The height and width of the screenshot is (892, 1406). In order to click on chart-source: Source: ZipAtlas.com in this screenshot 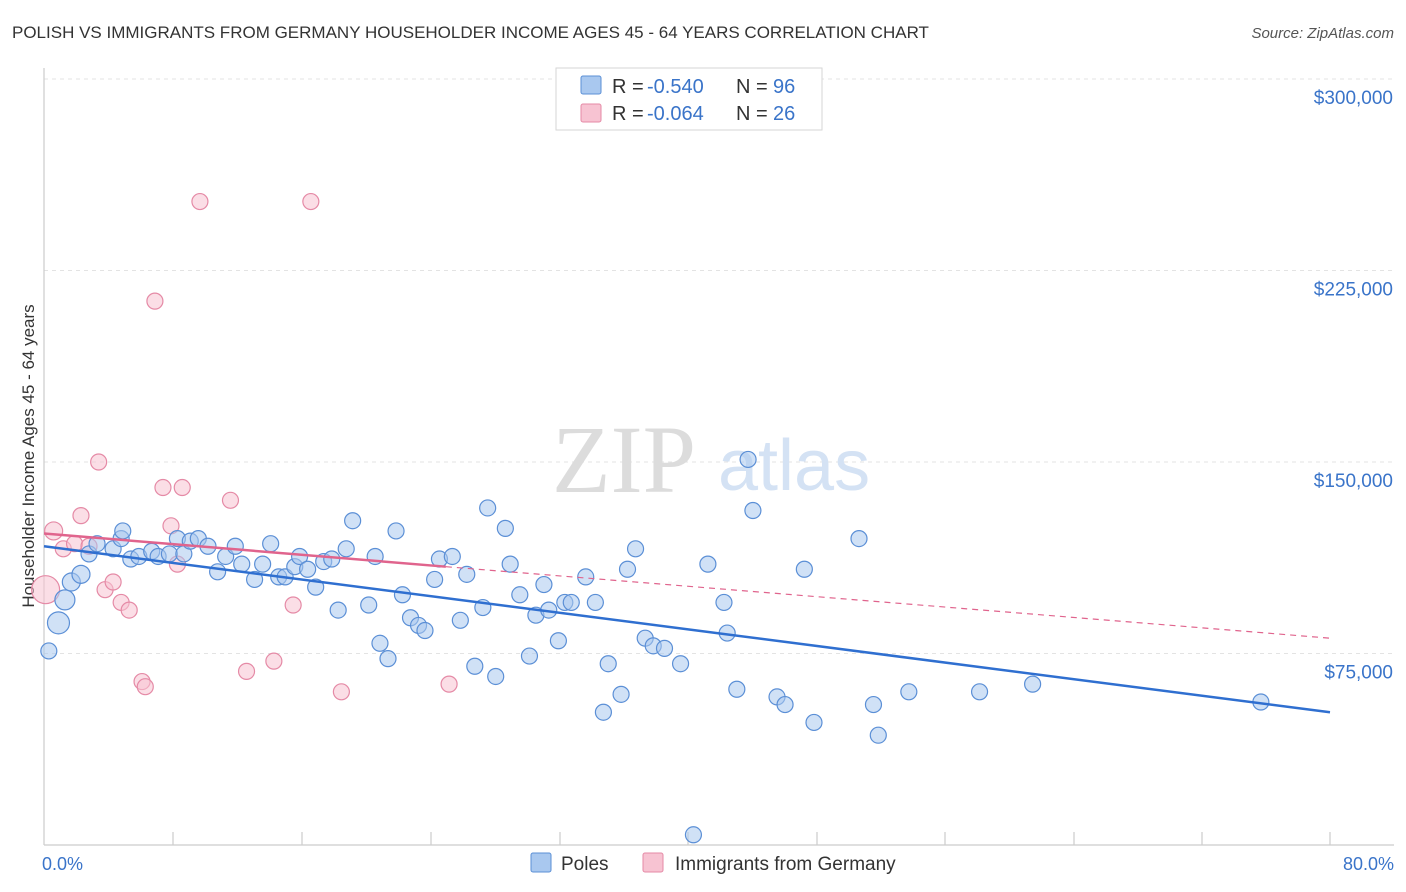, I will do `click(1322, 33)`.